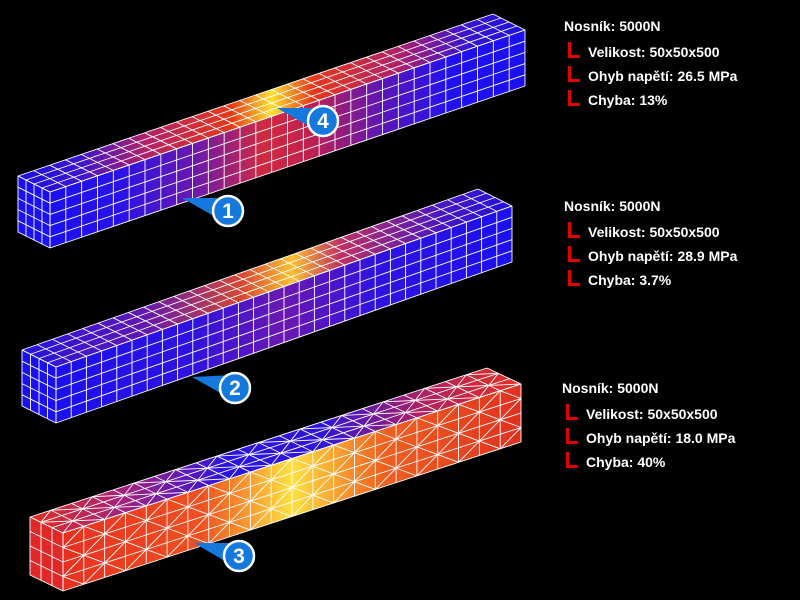 The height and width of the screenshot is (600, 800). What do you see at coordinates (626, 462) in the screenshot?
I see `beam-3-error: Chyba: 40%` at bounding box center [626, 462].